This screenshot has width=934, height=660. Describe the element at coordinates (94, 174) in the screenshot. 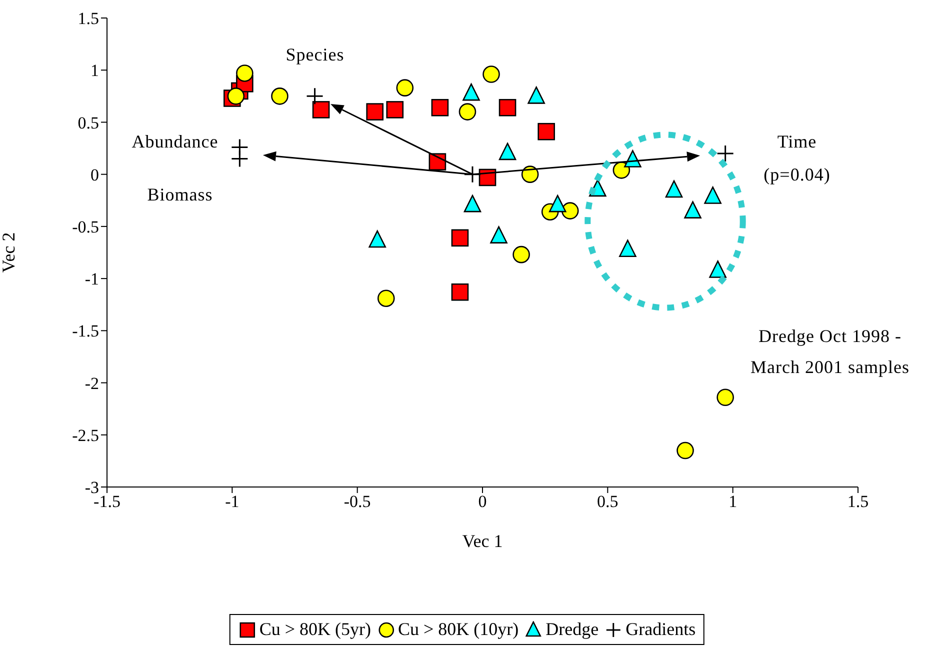

I see `y-tick-label: 0` at that location.